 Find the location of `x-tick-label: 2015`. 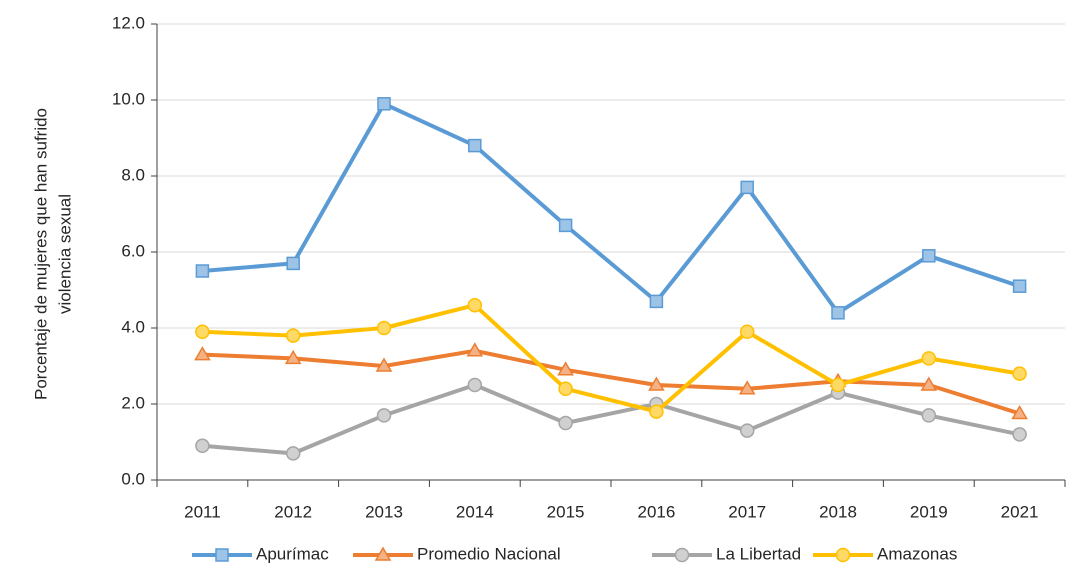

x-tick-label: 2015 is located at coordinates (566, 511).